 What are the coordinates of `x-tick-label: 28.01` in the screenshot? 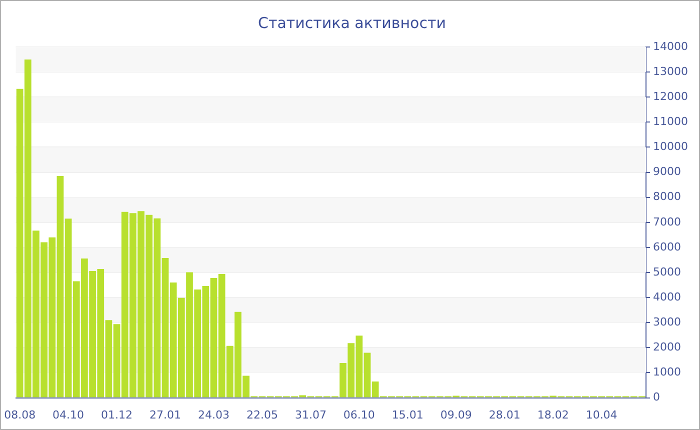 It's located at (504, 415).